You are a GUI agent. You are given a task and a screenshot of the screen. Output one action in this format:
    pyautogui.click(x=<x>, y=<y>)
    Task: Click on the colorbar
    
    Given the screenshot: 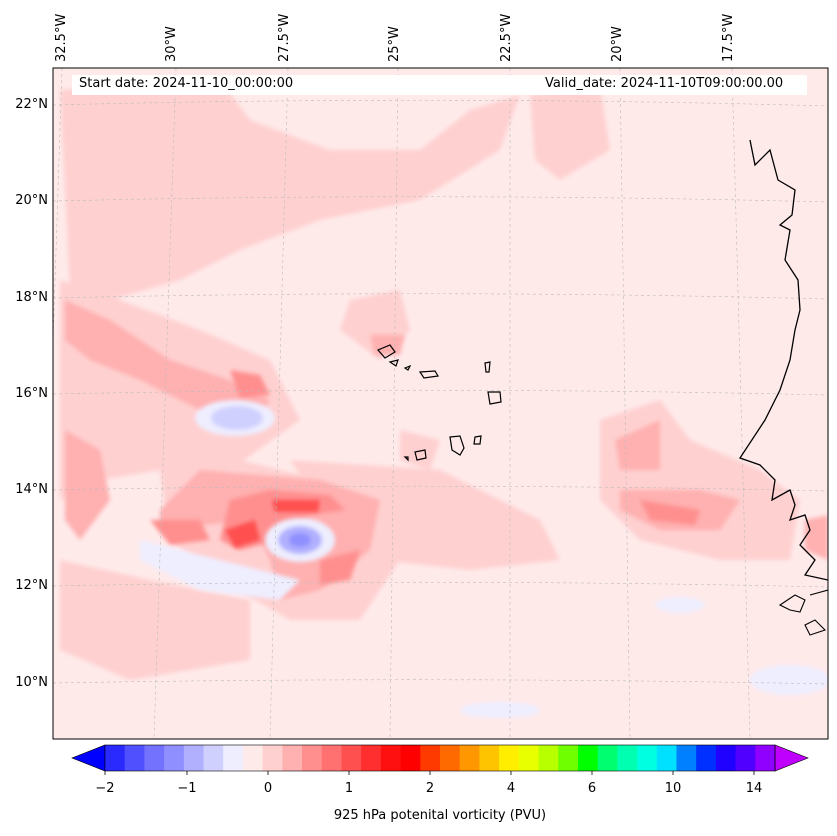 What is the action you would take?
    pyautogui.click(x=440, y=759)
    